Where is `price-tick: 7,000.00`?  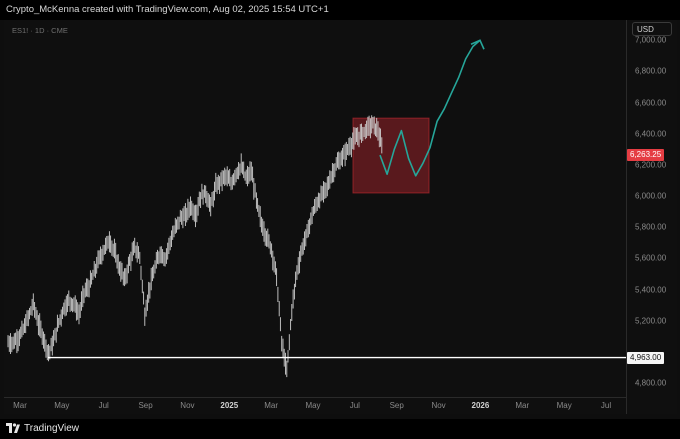
price-tick: 7,000.00 is located at coordinates (651, 40).